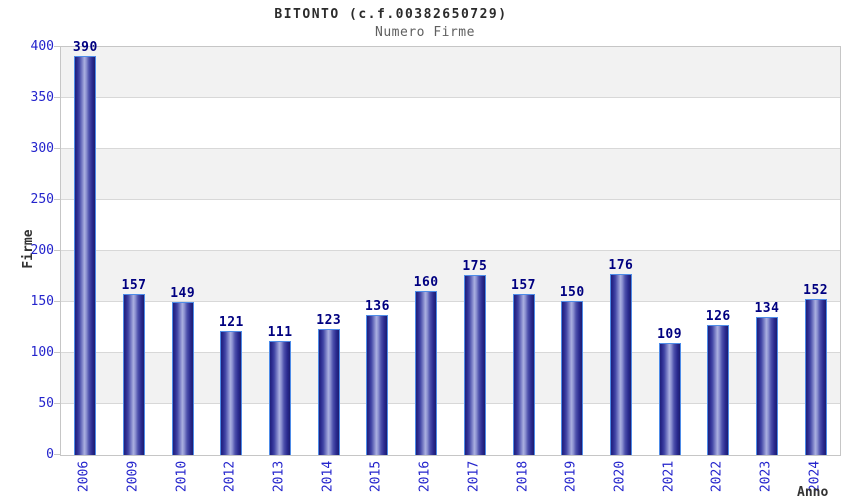  I want to click on bar-value-label: 126, so click(718, 316).